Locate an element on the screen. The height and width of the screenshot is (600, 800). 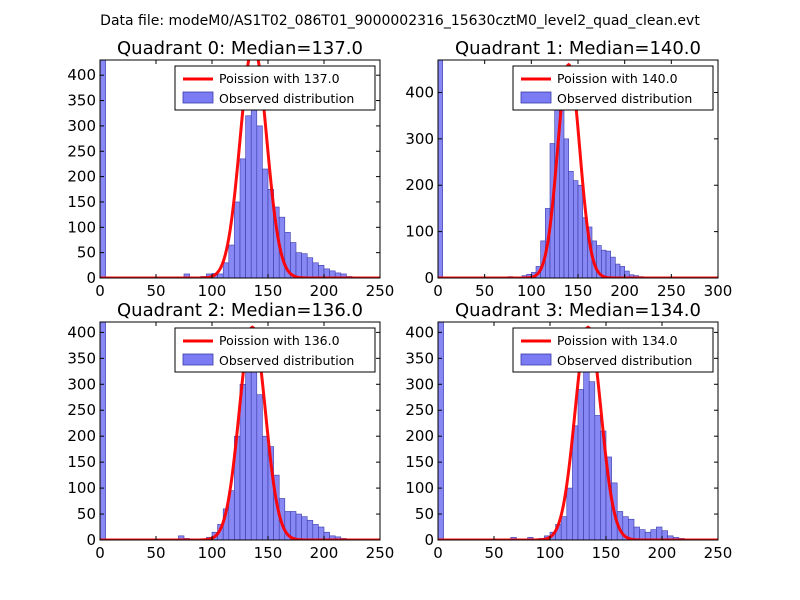
legend-entry-observed: Observed distribution is located at coordinates (286, 98).